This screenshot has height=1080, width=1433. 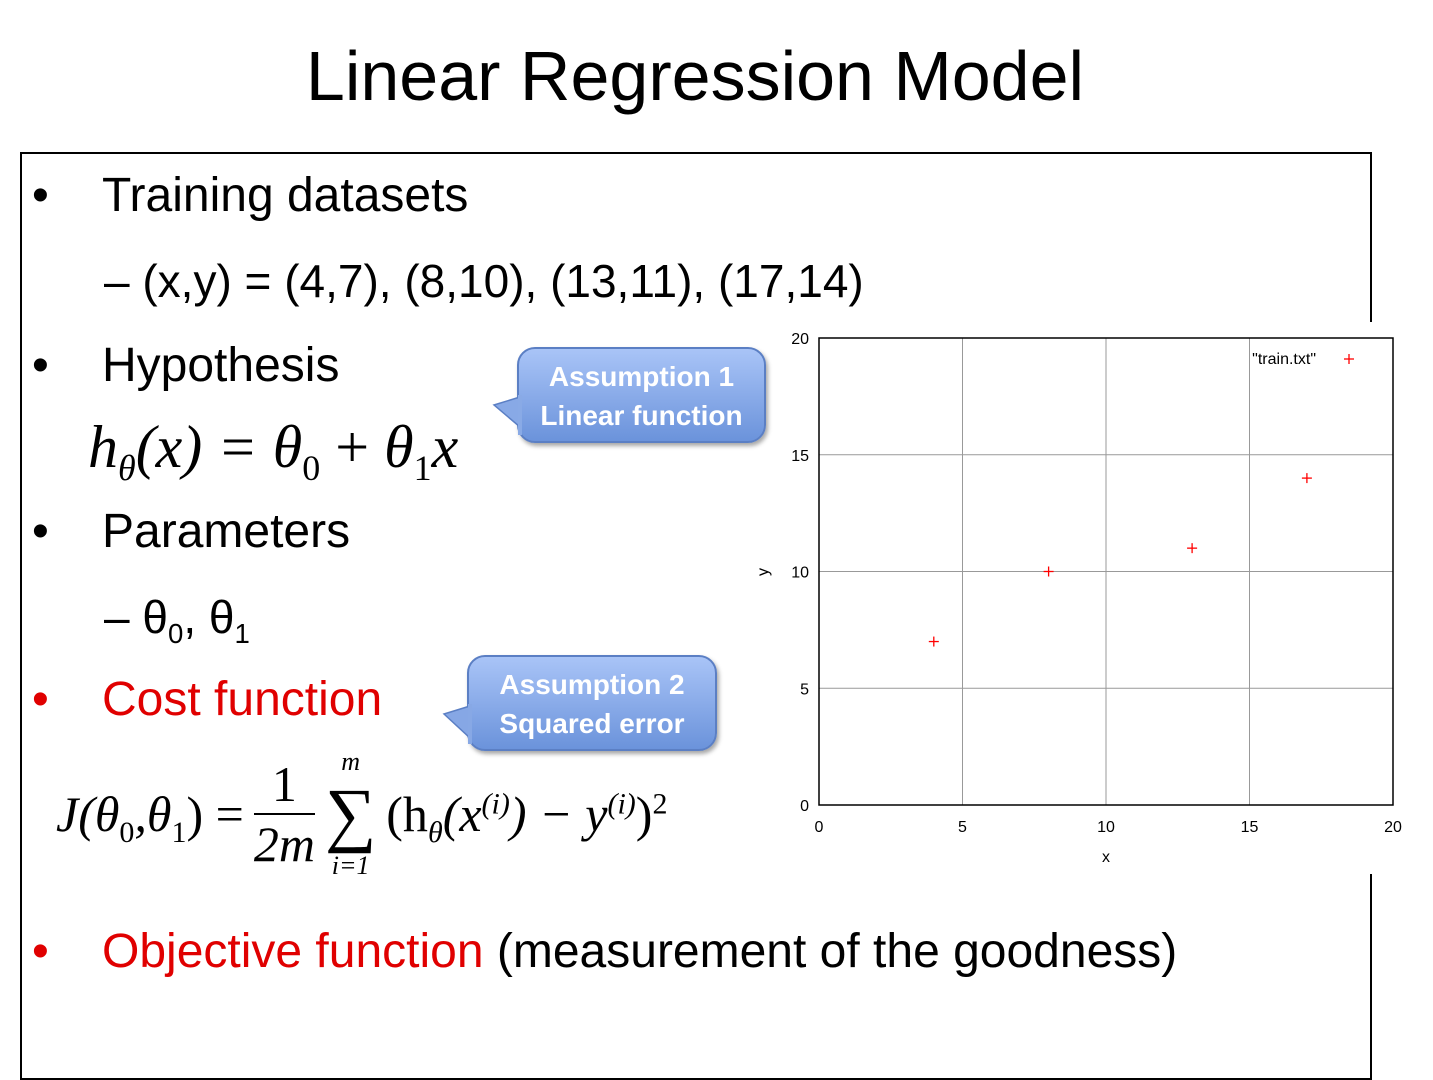 I want to click on cost-sum: m ∑ i=1, so click(x=350, y=814).